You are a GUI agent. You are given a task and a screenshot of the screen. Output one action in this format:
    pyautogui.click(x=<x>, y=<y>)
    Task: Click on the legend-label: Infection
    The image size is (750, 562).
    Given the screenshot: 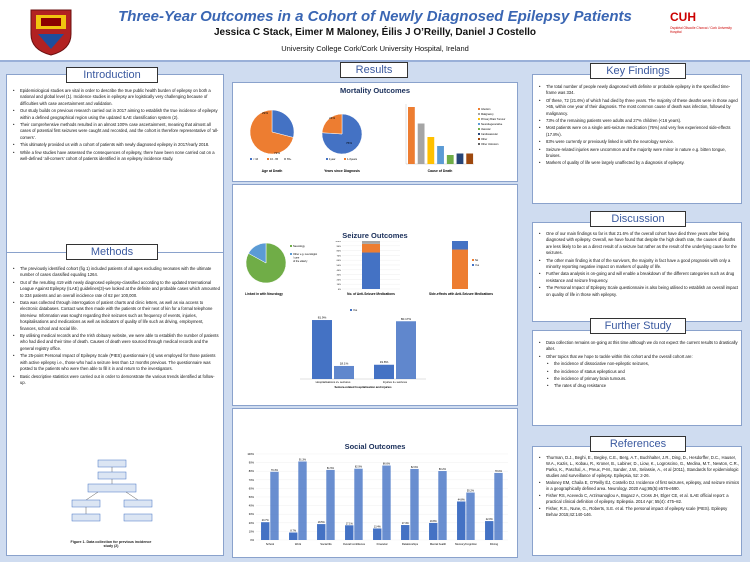 What is the action you would take?
    pyautogui.click(x=486, y=109)
    